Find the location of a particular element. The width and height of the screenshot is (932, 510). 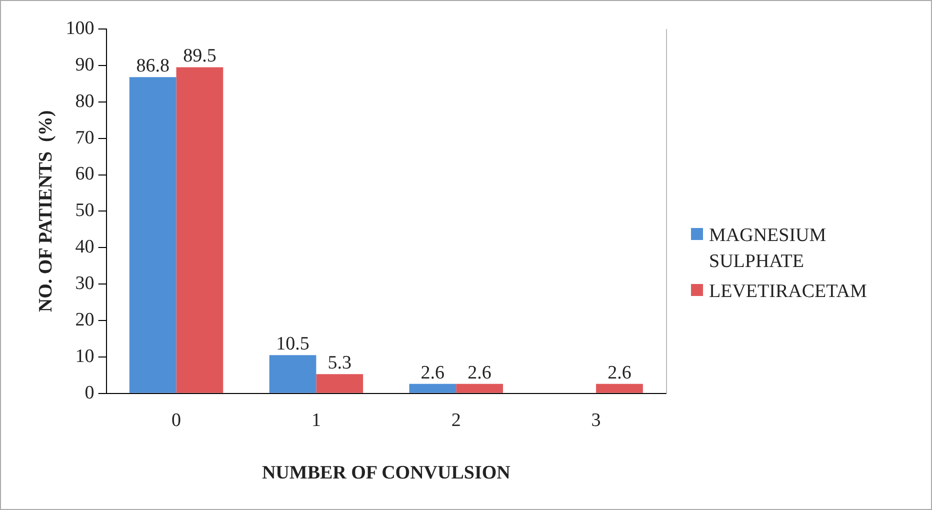

y-tick-label: 50 is located at coordinates (84, 211).